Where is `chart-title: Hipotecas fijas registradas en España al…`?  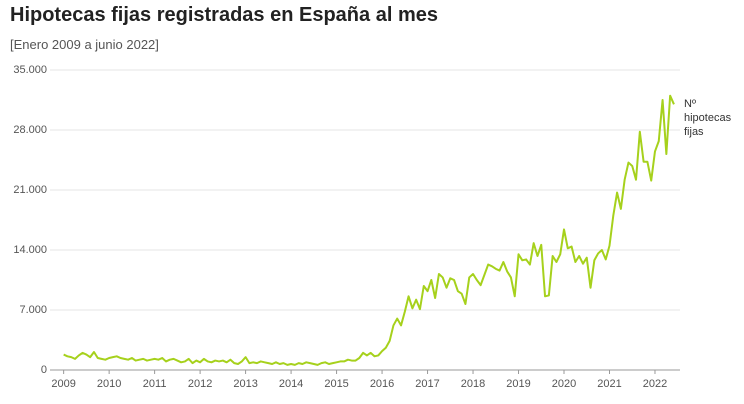 chart-title: Hipotecas fijas registradas en España al… is located at coordinates (224, 15).